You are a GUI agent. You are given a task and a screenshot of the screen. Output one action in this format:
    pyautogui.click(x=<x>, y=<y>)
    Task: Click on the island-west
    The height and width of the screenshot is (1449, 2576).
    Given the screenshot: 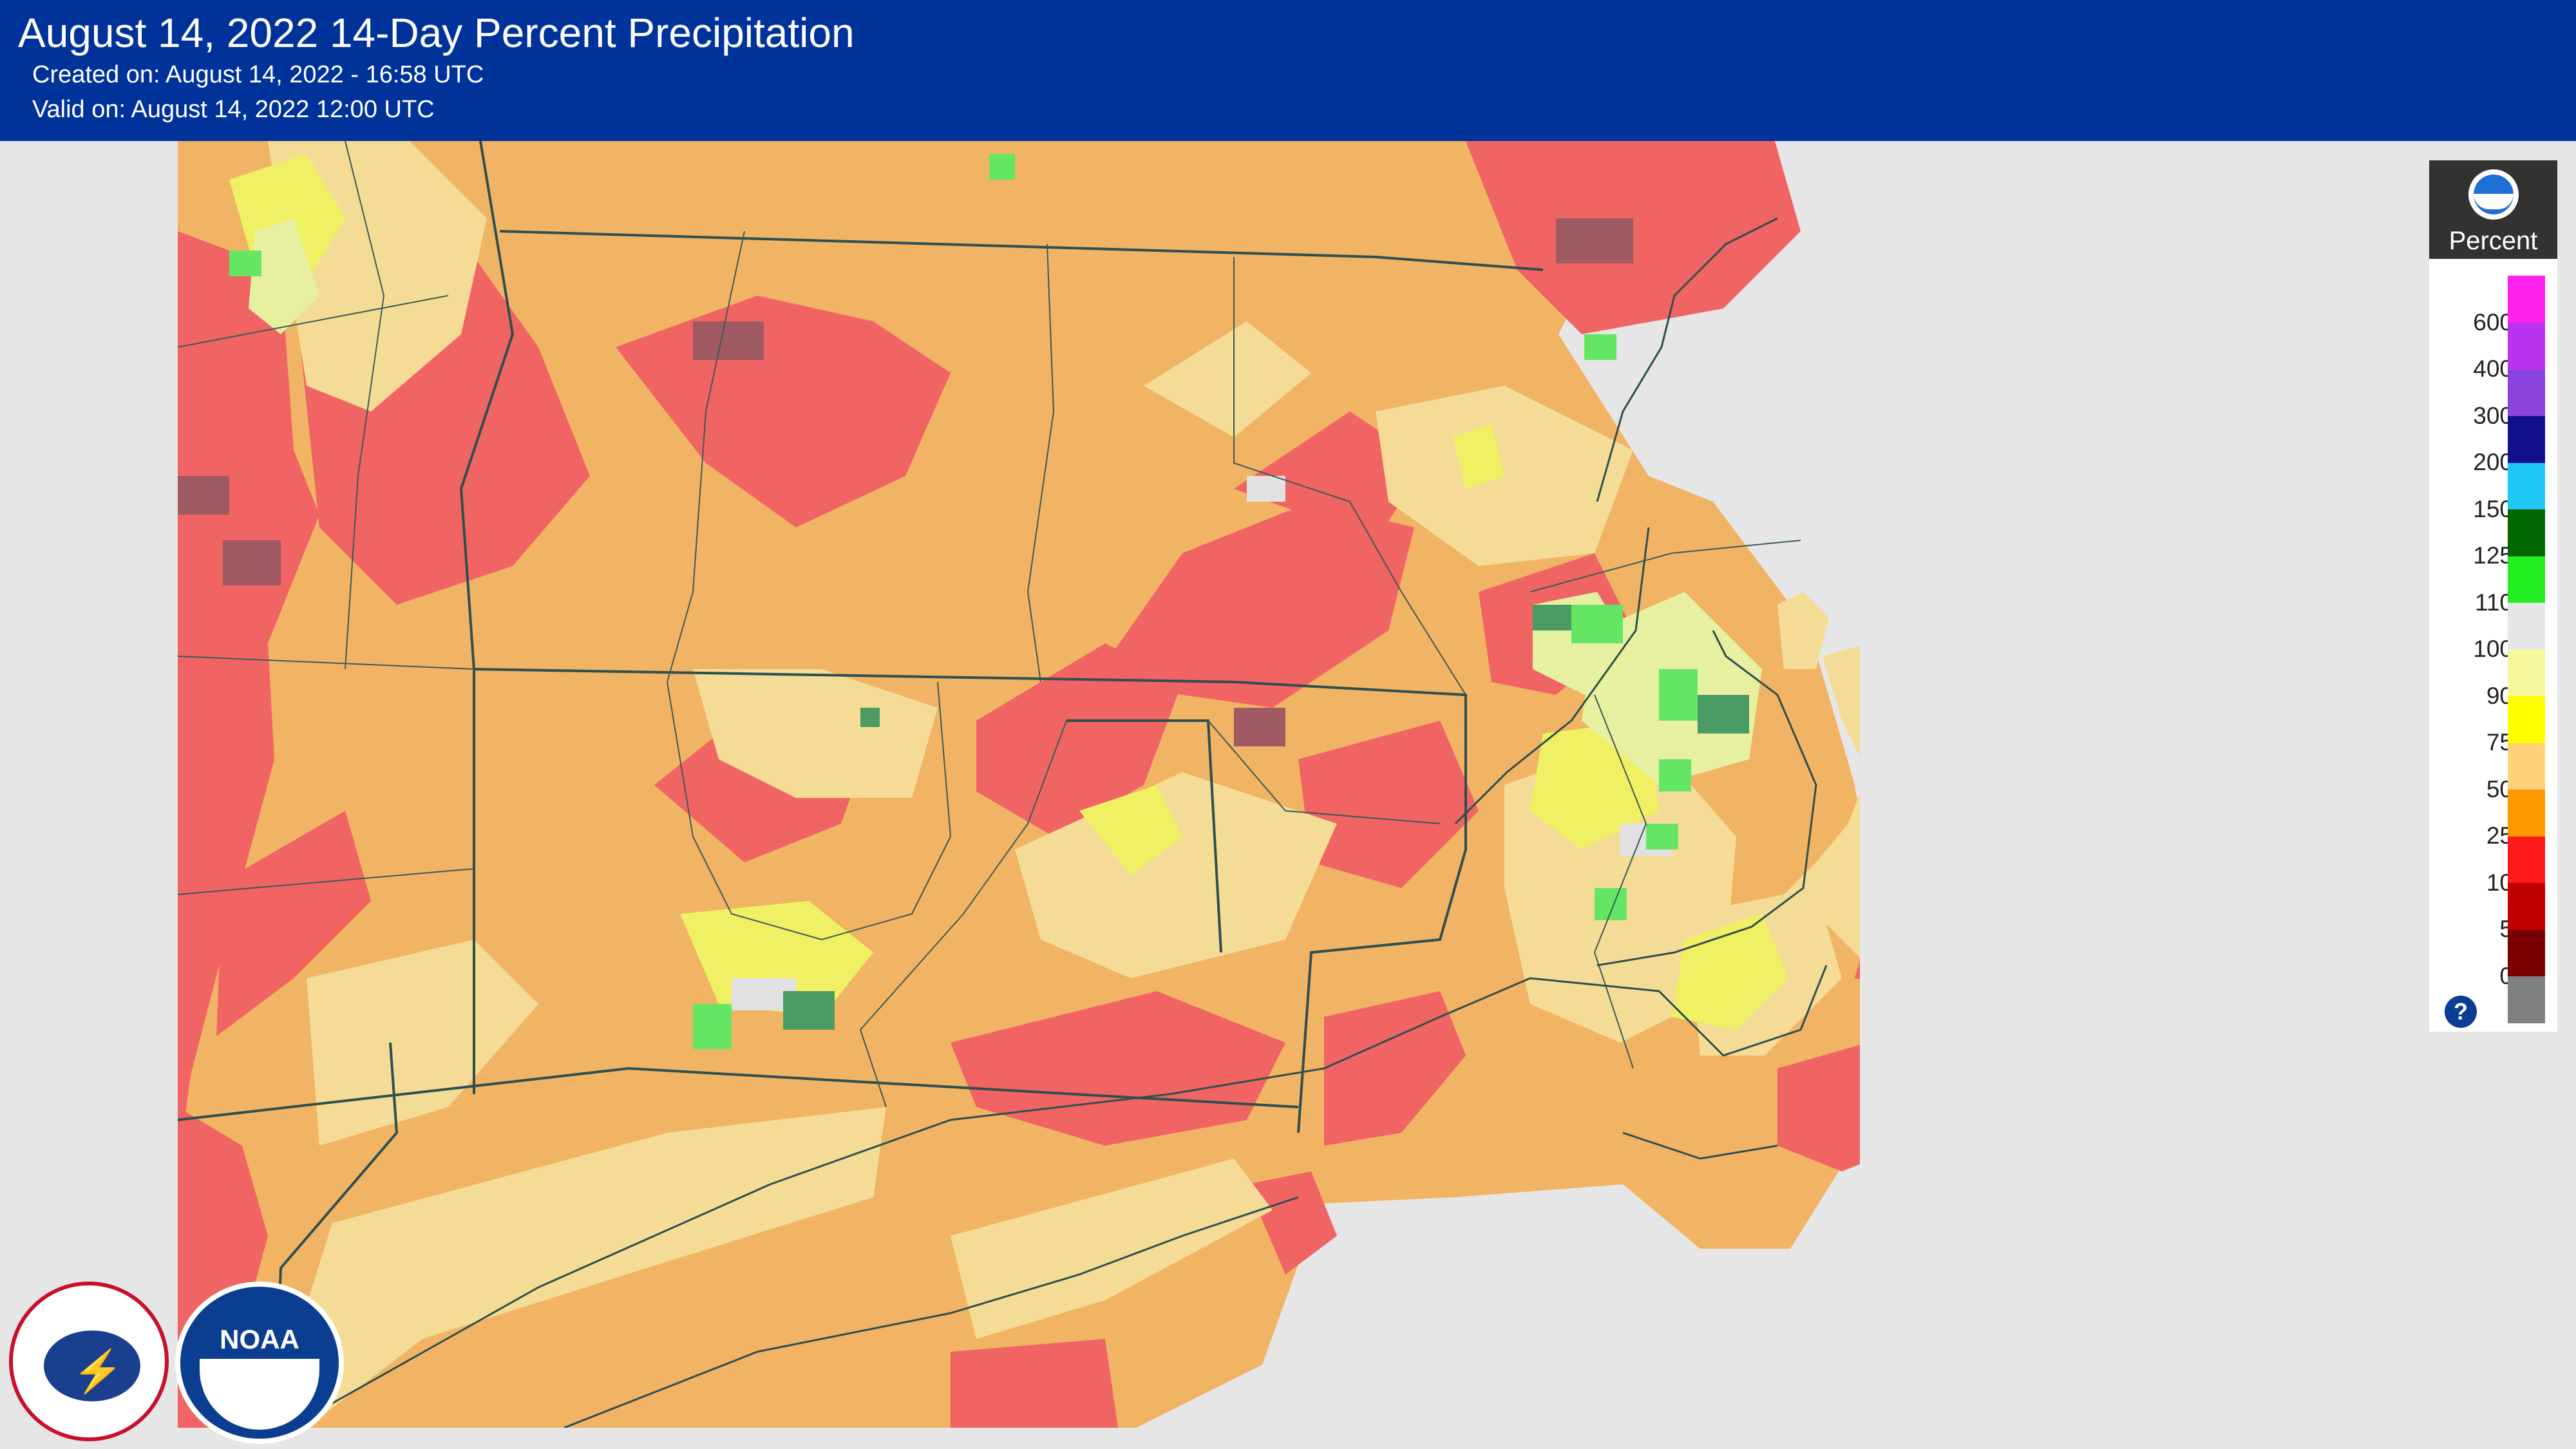 What is the action you would take?
    pyautogui.click(x=1681, y=1107)
    